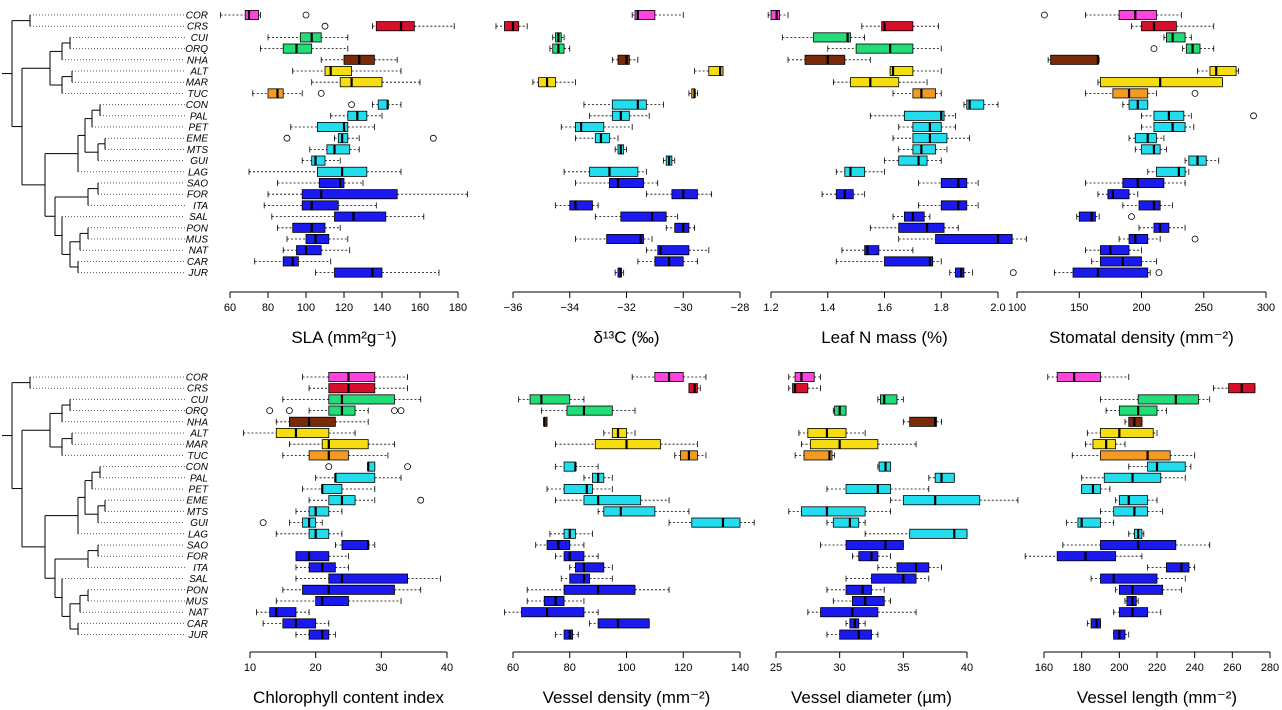  Describe the element at coordinates (199, 400) in the screenshot. I see `species-label: CUI` at that location.